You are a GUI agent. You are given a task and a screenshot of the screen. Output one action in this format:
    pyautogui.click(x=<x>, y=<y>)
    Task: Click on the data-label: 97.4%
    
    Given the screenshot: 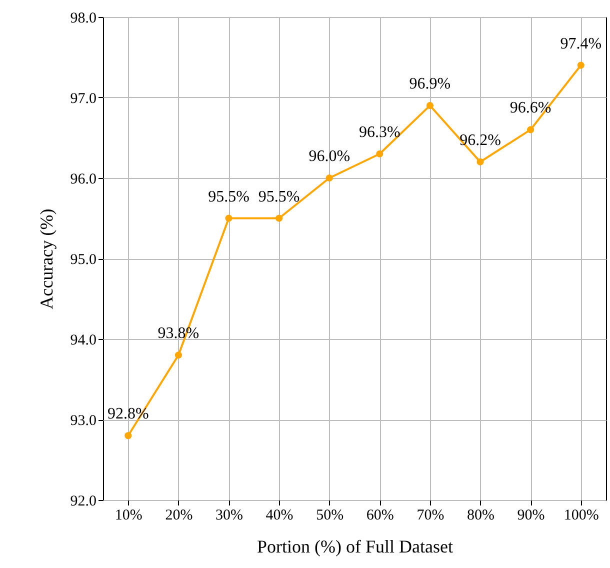 What is the action you would take?
    pyautogui.click(x=581, y=43)
    